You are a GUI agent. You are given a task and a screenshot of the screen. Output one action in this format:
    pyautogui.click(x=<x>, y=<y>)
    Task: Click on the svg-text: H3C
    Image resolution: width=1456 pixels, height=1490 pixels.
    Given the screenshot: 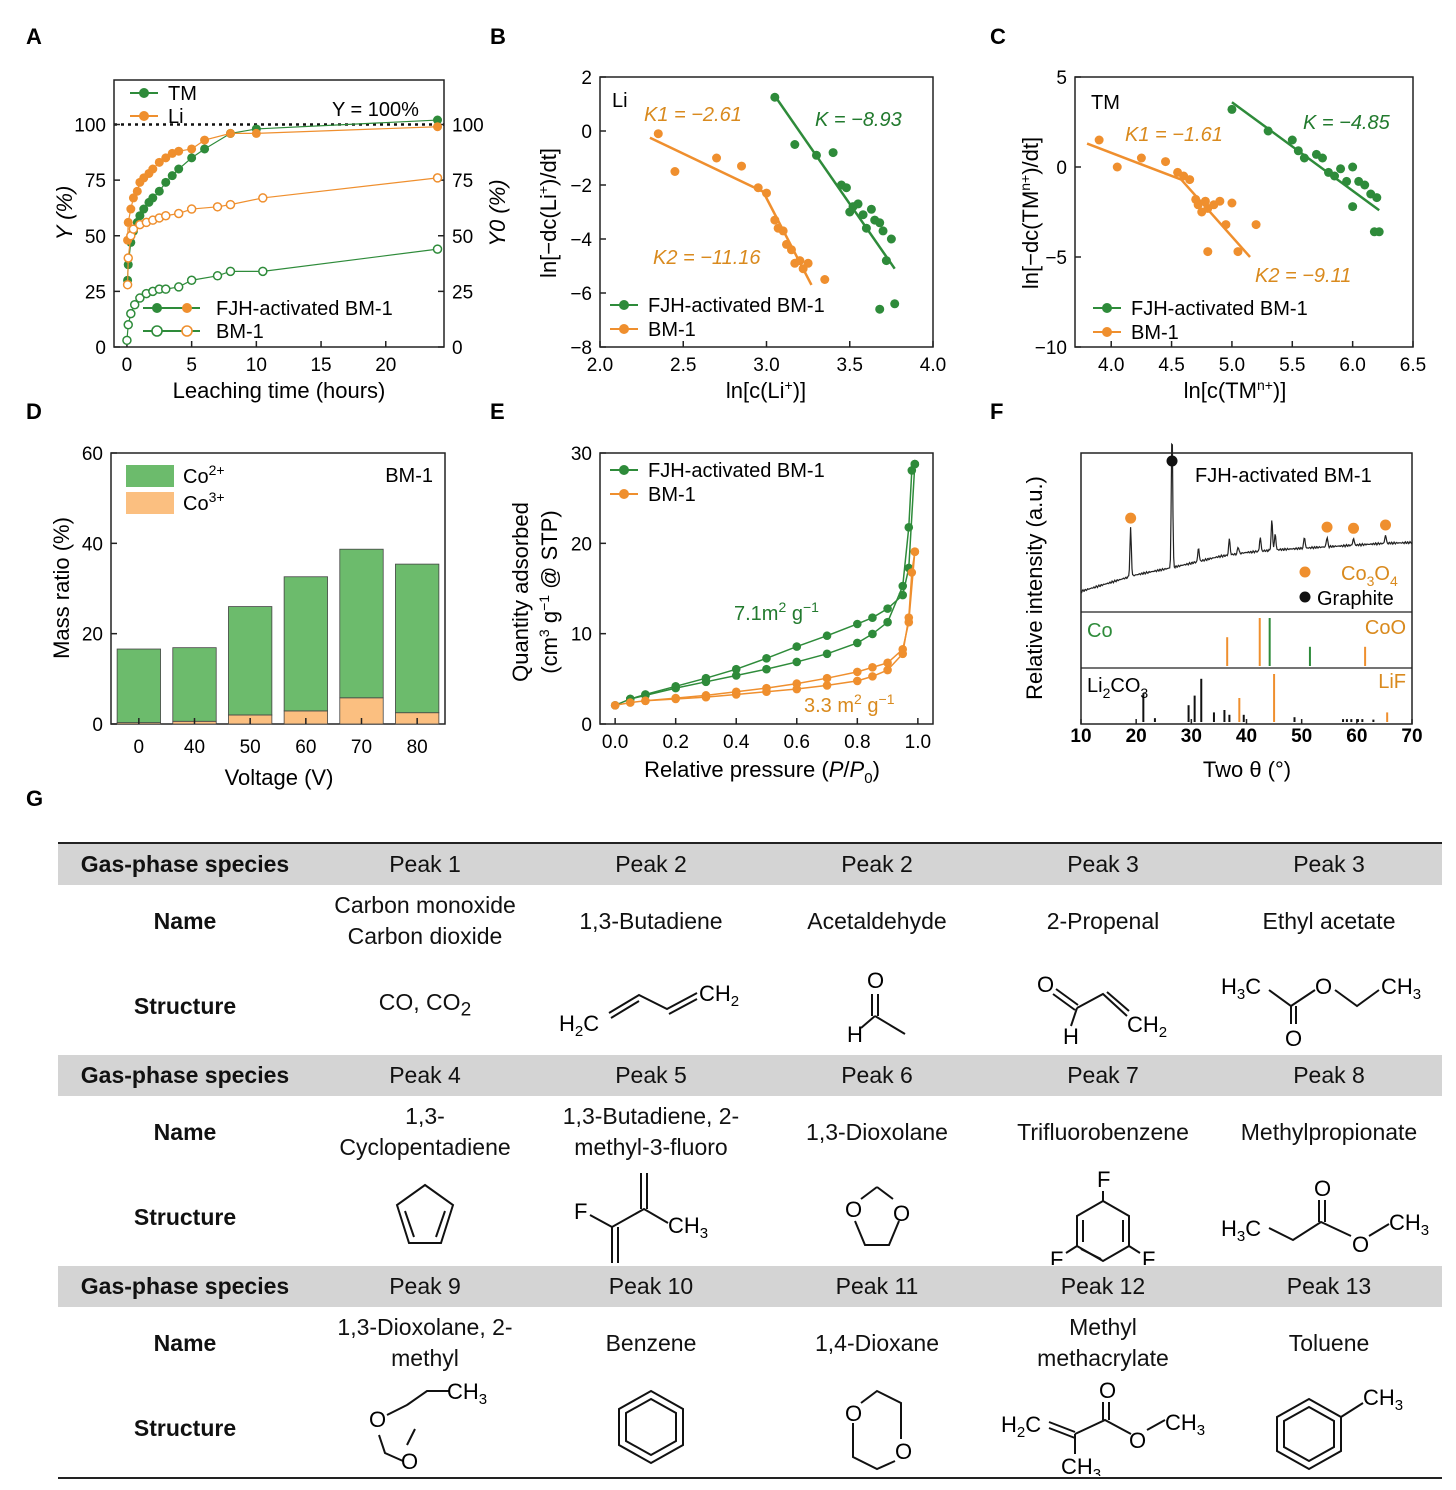 What is the action you would take?
    pyautogui.click(x=1241, y=1230)
    